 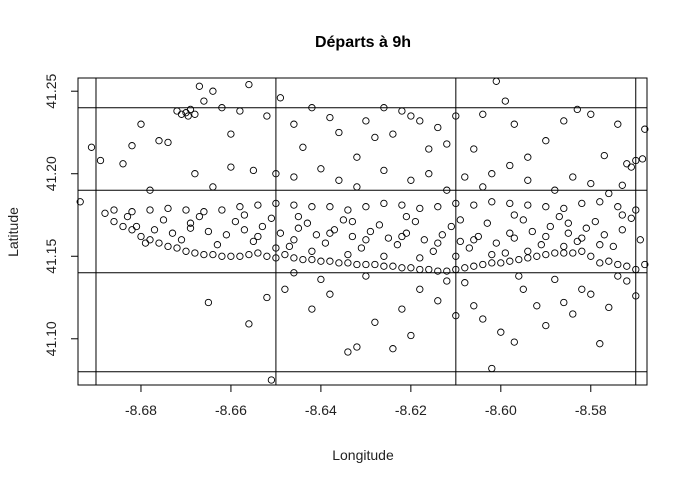 What do you see at coordinates (591, 410) in the screenshot?
I see `x-tick-label: -8.58` at bounding box center [591, 410].